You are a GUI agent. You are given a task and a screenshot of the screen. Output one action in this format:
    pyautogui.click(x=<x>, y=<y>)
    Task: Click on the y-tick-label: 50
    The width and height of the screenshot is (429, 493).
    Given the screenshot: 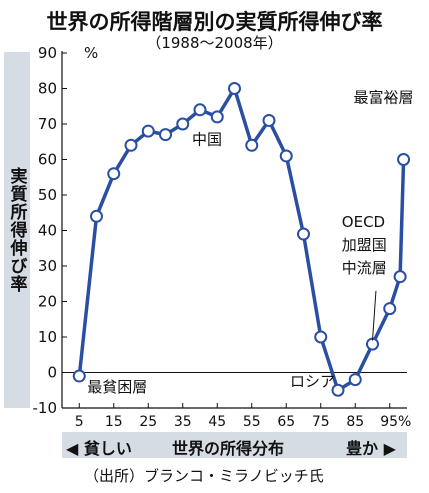 What is the action you would take?
    pyautogui.click(x=47, y=195)
    